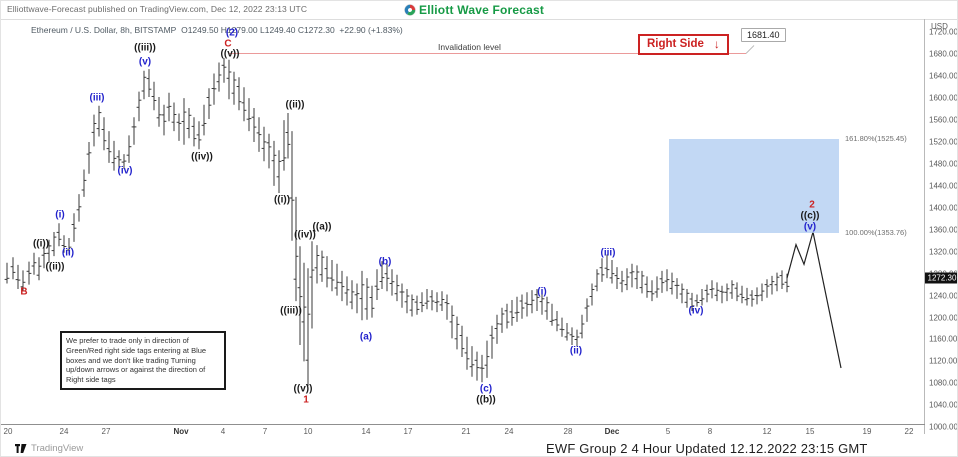  Describe the element at coordinates (943, 361) in the screenshot. I see `price-tick: 1120.00` at that location.